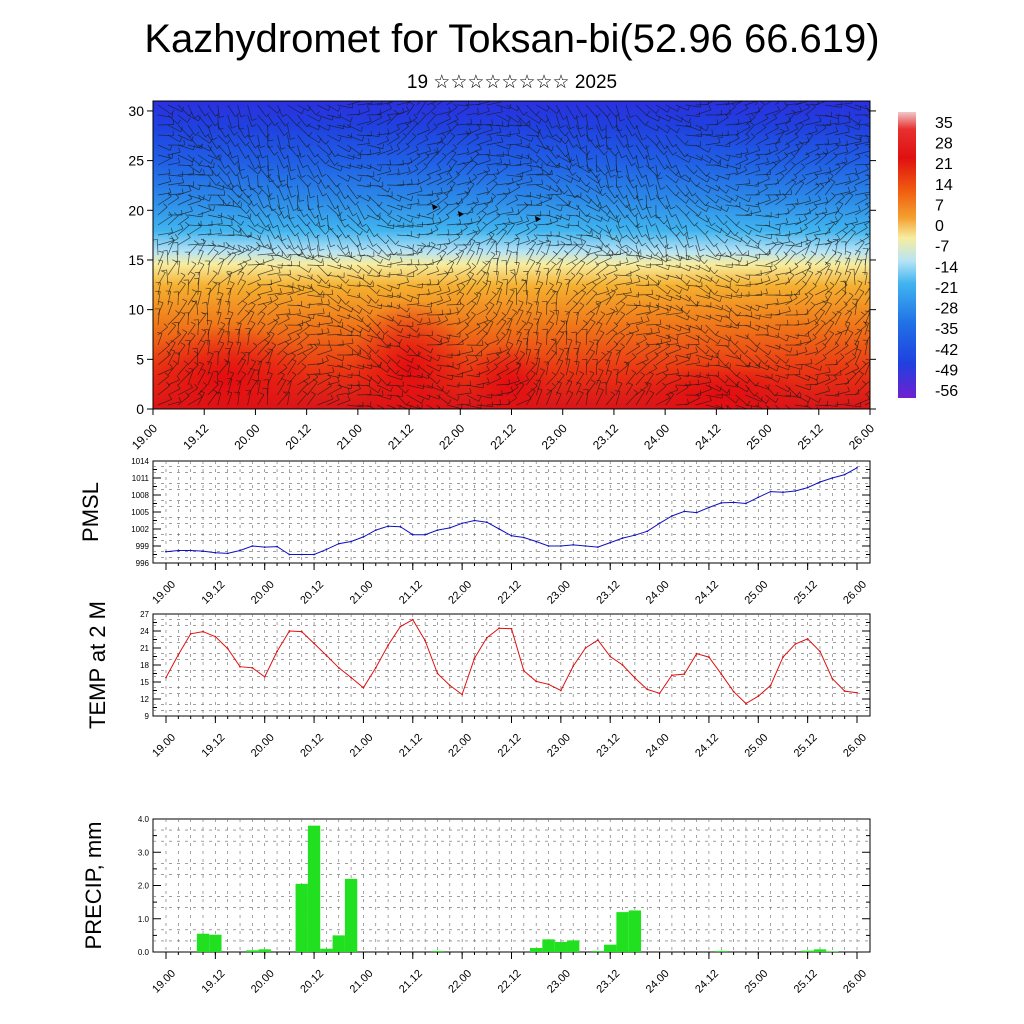 Image resolution: width=1024 pixels, height=1024 pixels. I want to click on x-tick-label: 26.00, so click(861, 436).